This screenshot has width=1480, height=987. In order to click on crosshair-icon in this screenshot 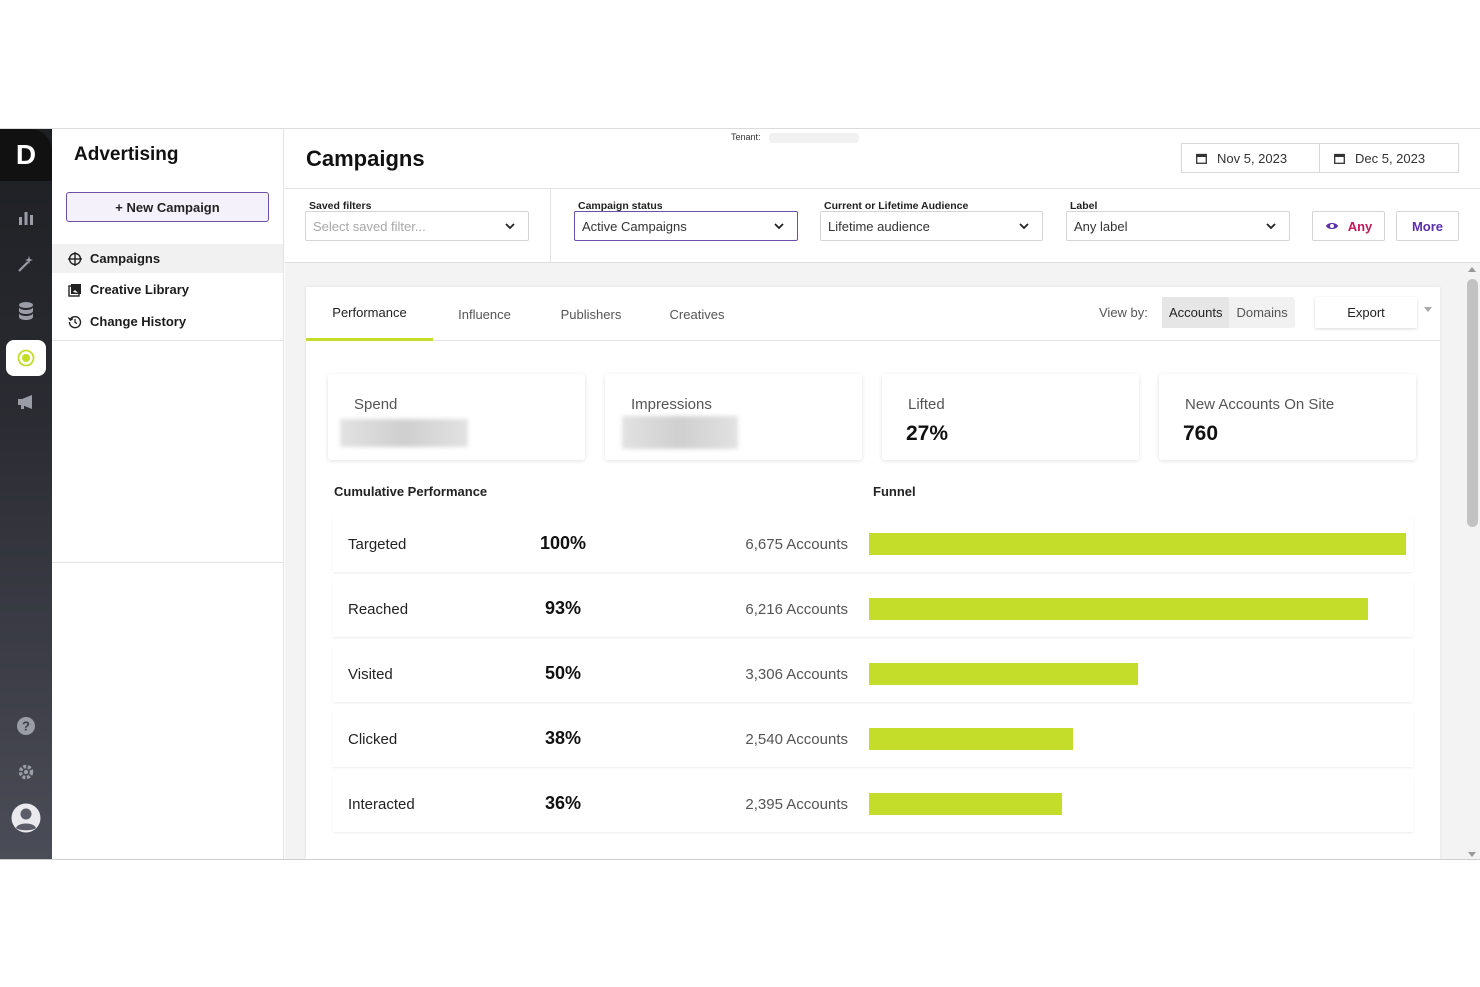, I will do `click(75, 258)`.